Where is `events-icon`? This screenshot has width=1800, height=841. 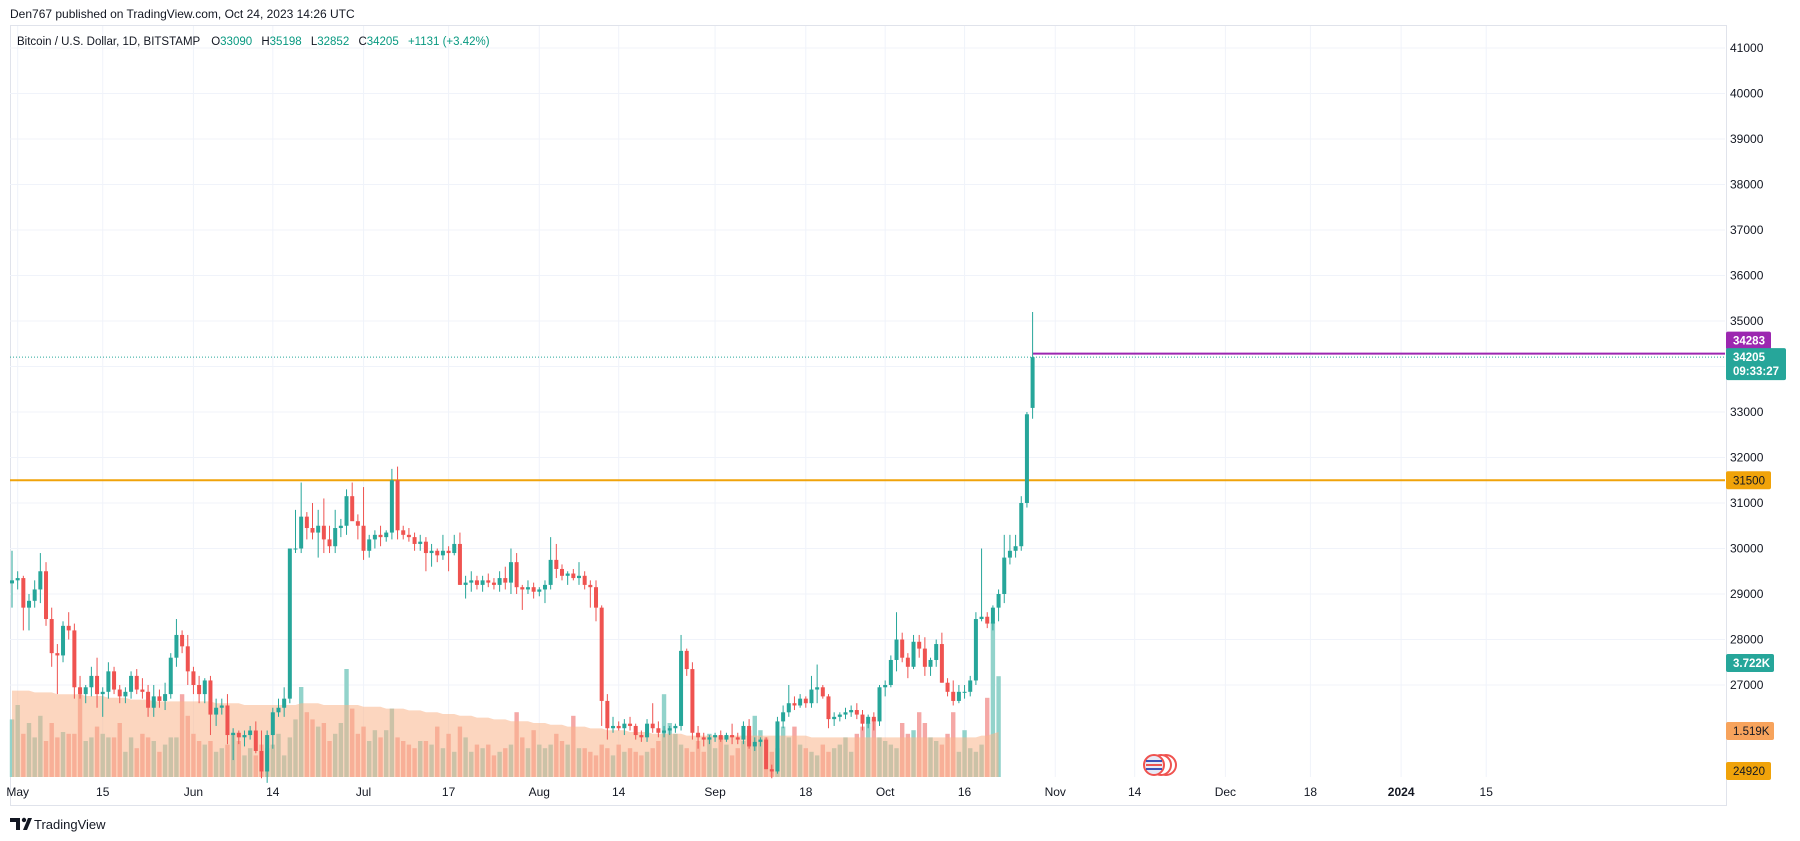 events-icon is located at coordinates (1160, 765).